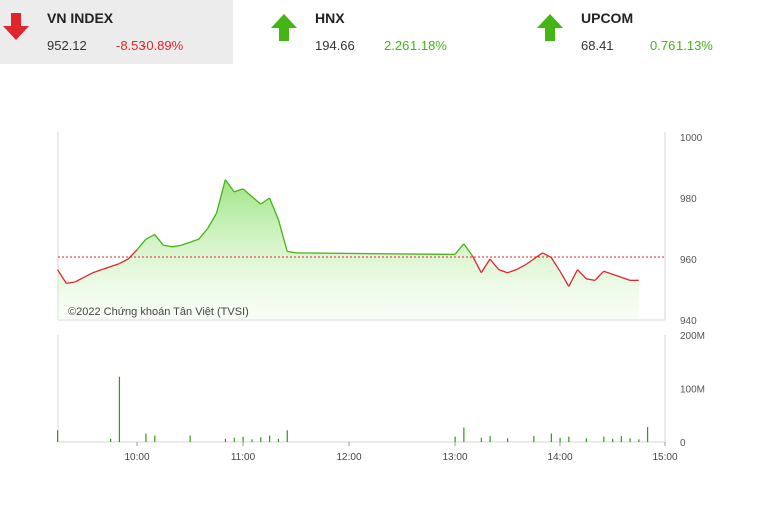 Image resolution: width=764 pixels, height=507 pixels. Describe the element at coordinates (136, 457) in the screenshot. I see `x-tick-label: 10:00` at that location.